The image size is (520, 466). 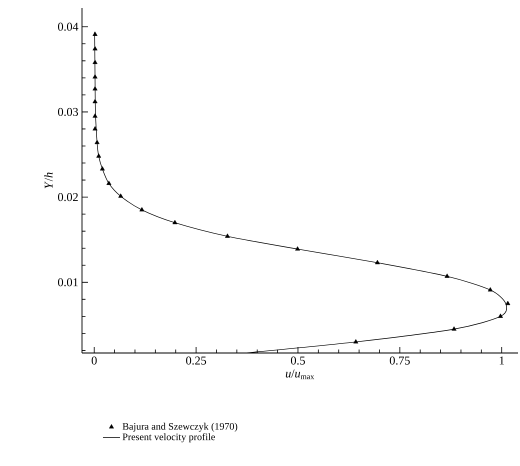 I want to click on y-tick-label: 0.04, so click(x=68, y=26).